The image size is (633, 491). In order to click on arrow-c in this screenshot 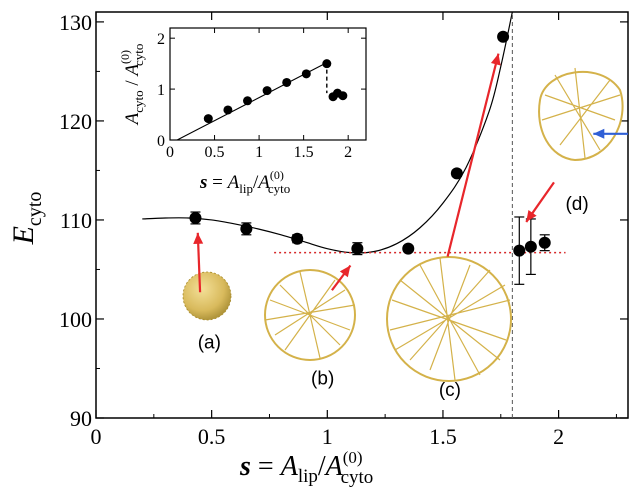, I will do `click(474, 155)`.